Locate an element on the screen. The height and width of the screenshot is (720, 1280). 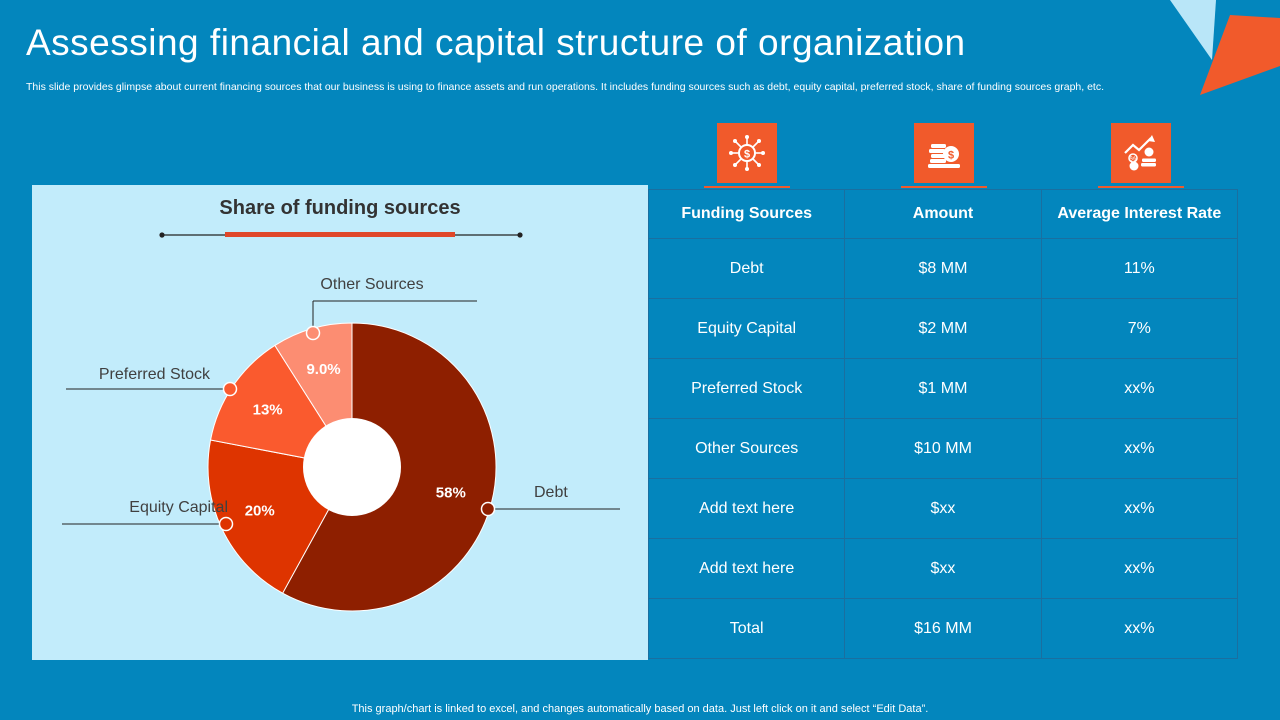
cell-funding-source: Debt is located at coordinates (746, 268).